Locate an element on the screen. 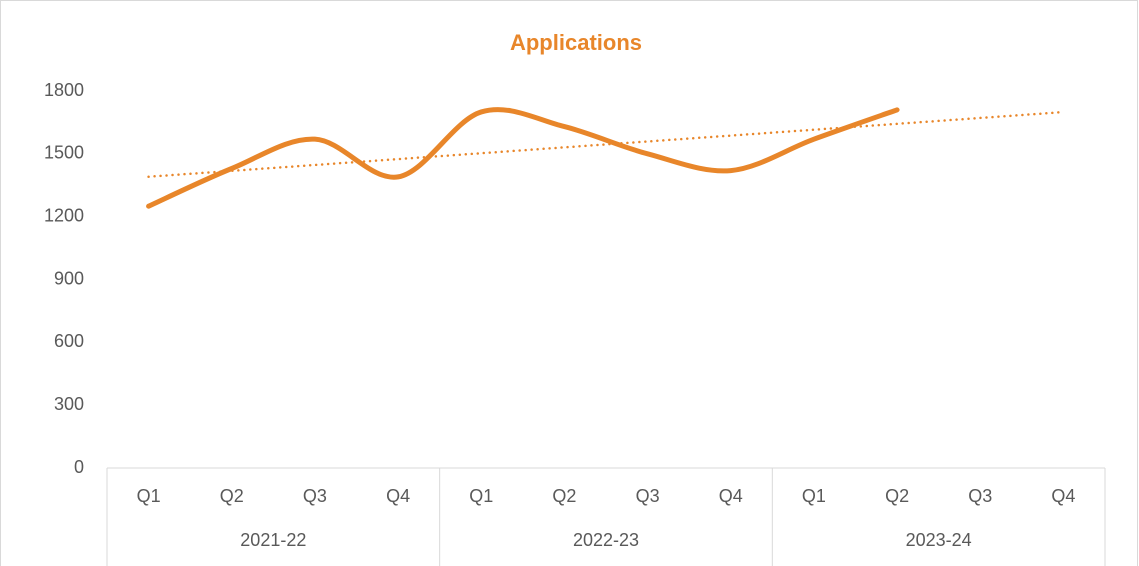 The width and height of the screenshot is (1139, 566). y-tick-label: 0 is located at coordinates (79, 467).